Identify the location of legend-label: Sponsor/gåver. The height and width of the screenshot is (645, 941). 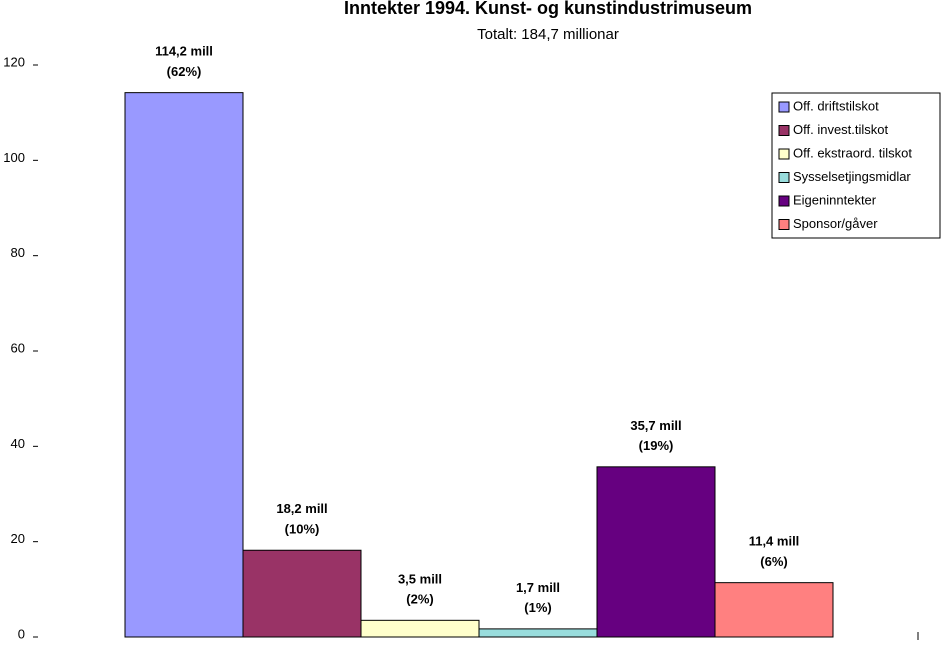
(835, 223).